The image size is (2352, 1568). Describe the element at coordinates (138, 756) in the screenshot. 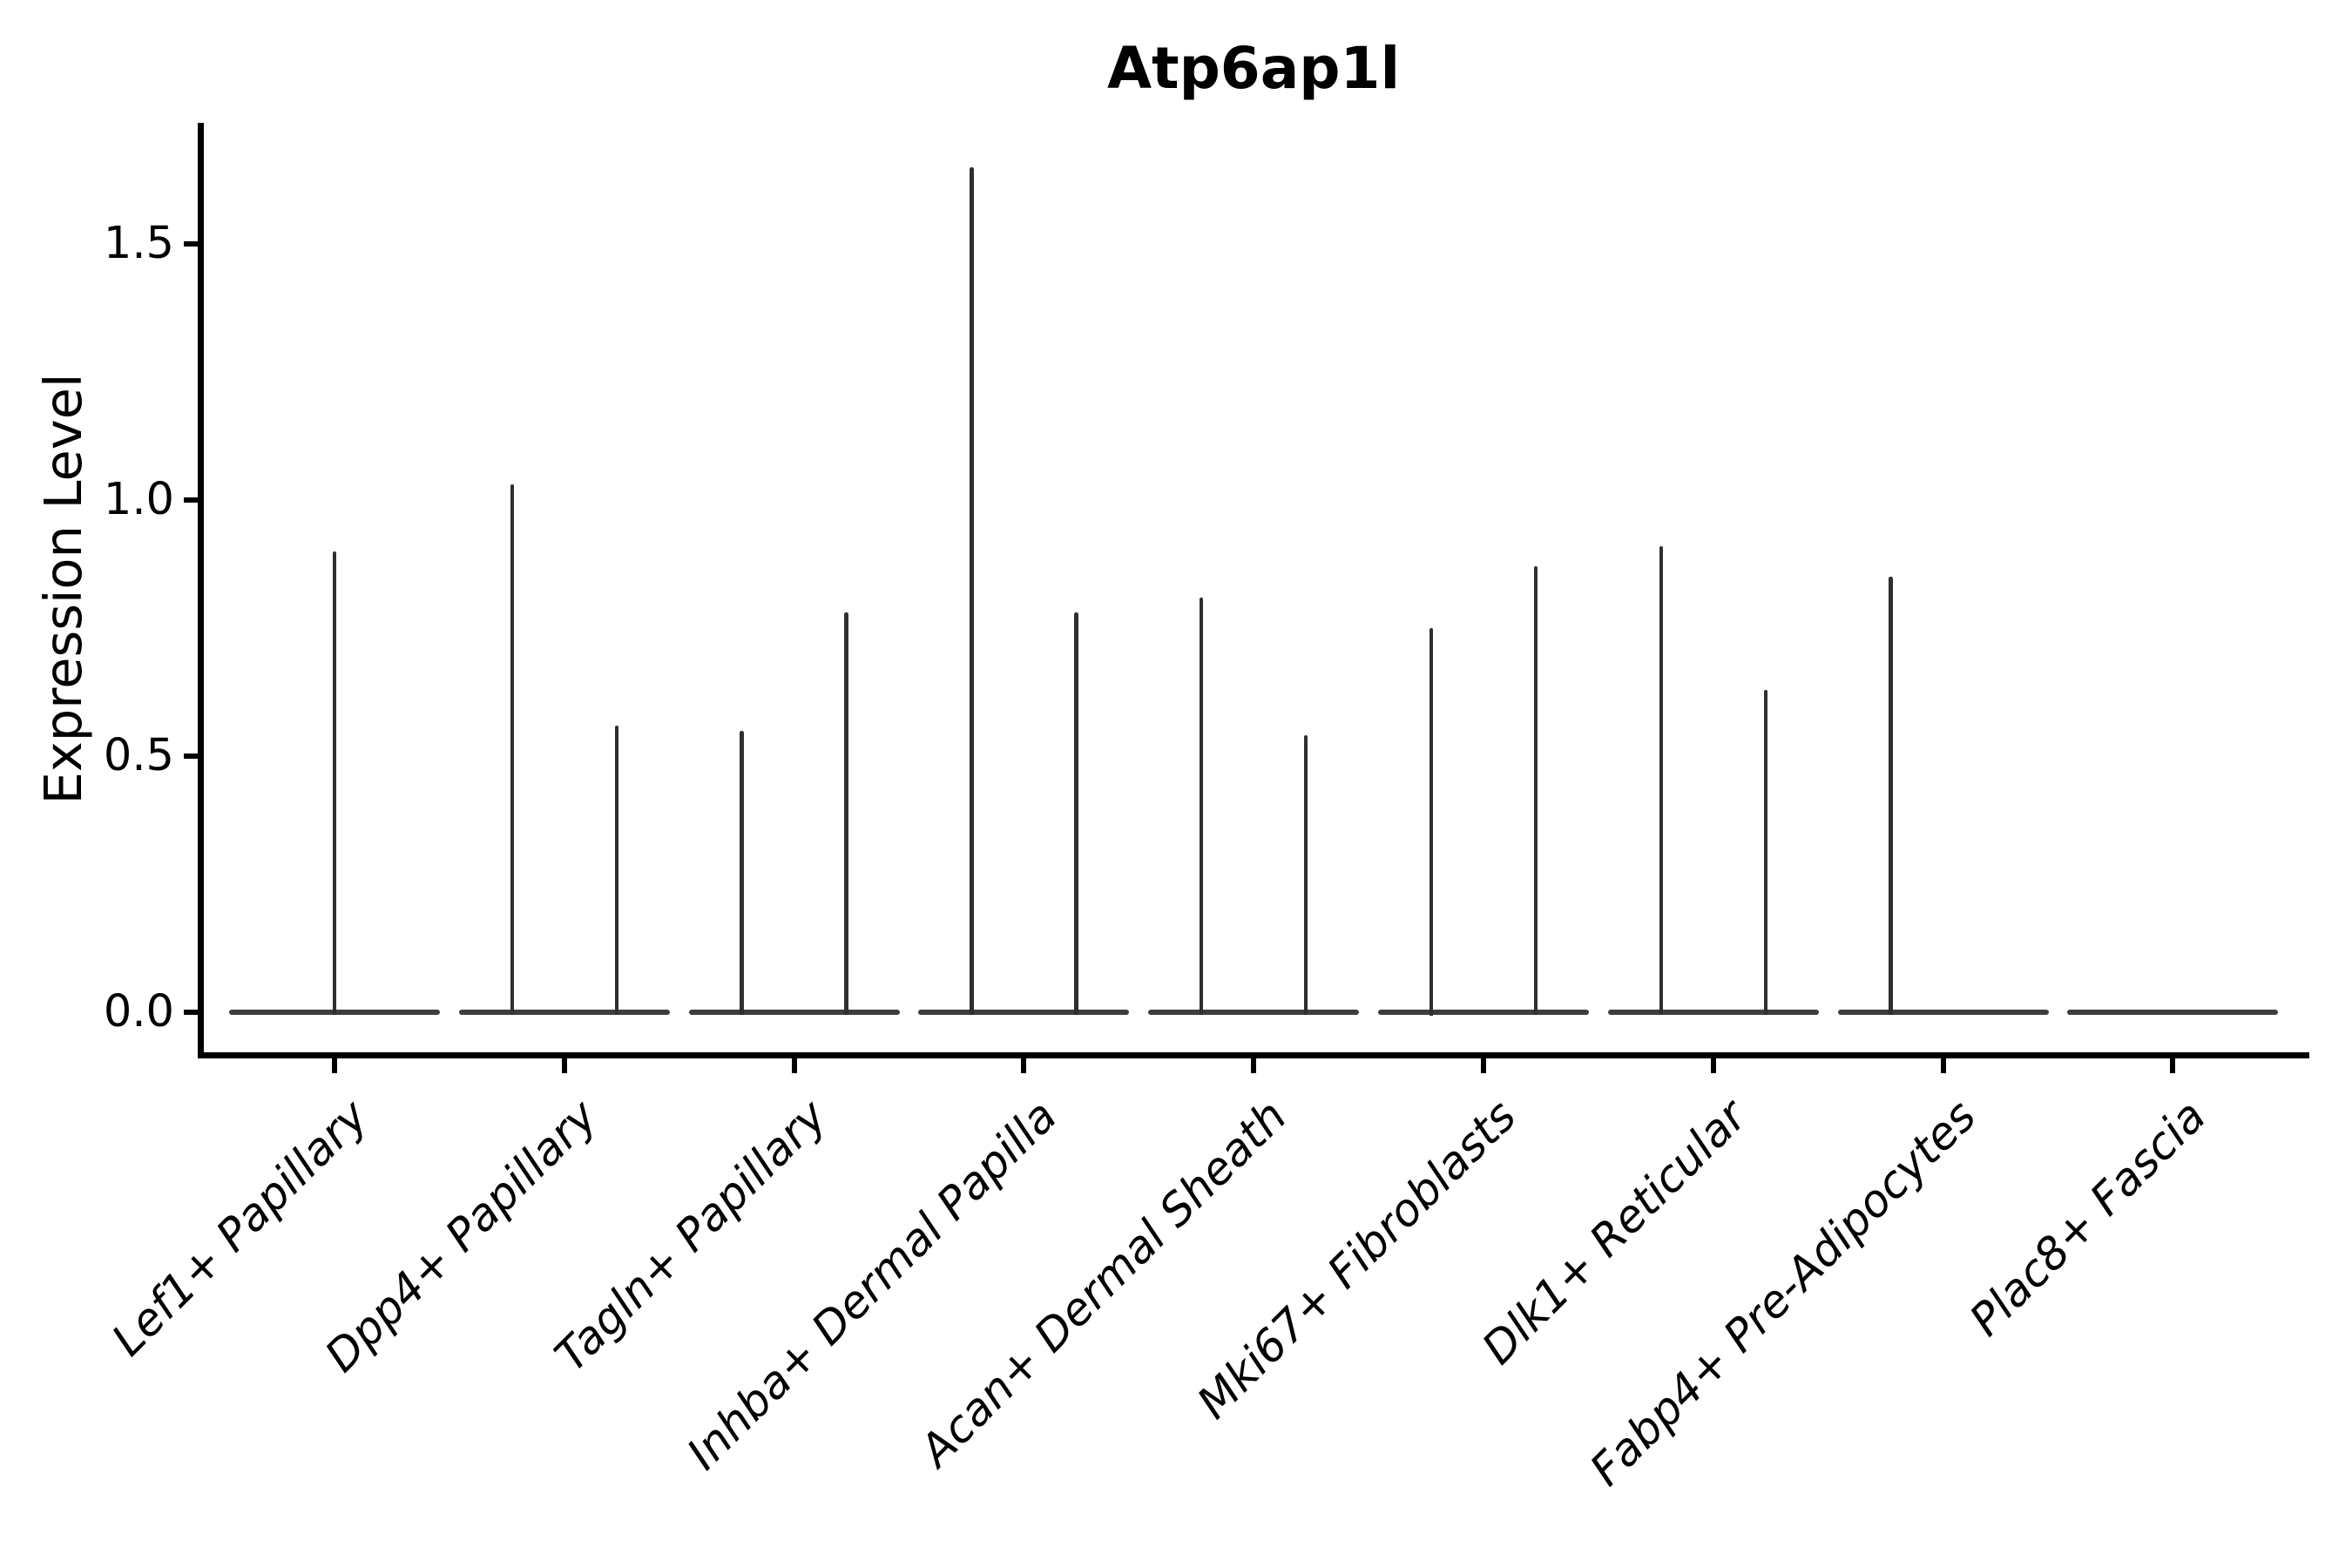

I see `y-tick-label: 0.5` at that location.